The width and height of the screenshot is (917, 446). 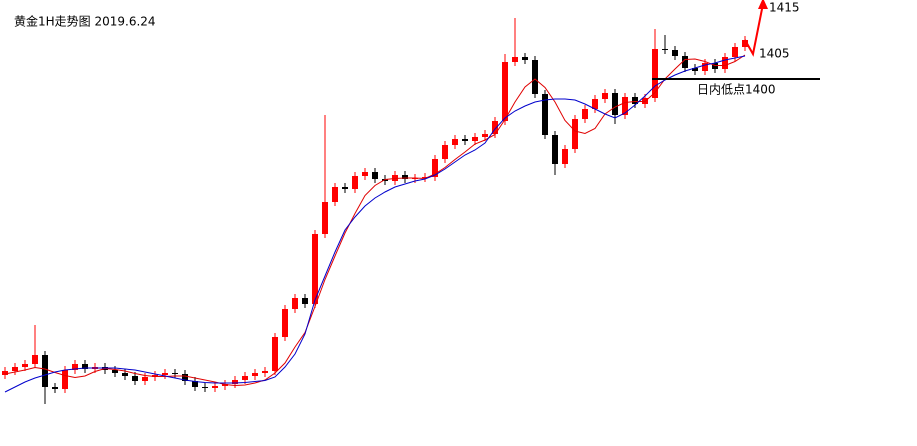 What do you see at coordinates (754, 30) in the screenshot?
I see `target-arrow` at bounding box center [754, 30].